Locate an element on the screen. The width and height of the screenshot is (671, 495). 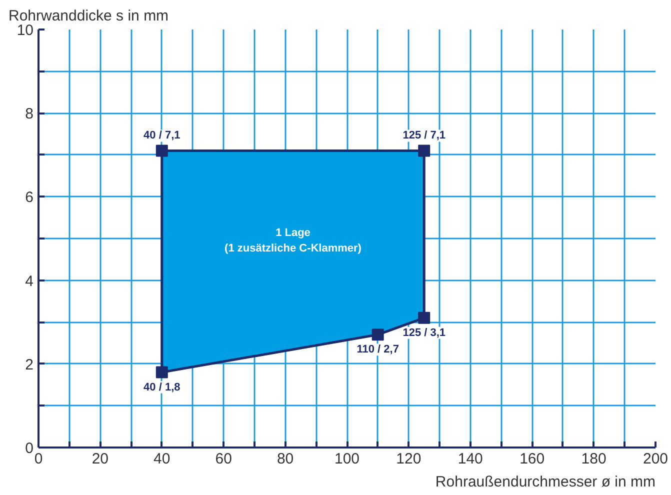
x-tick-label: 40 is located at coordinates (162, 459).